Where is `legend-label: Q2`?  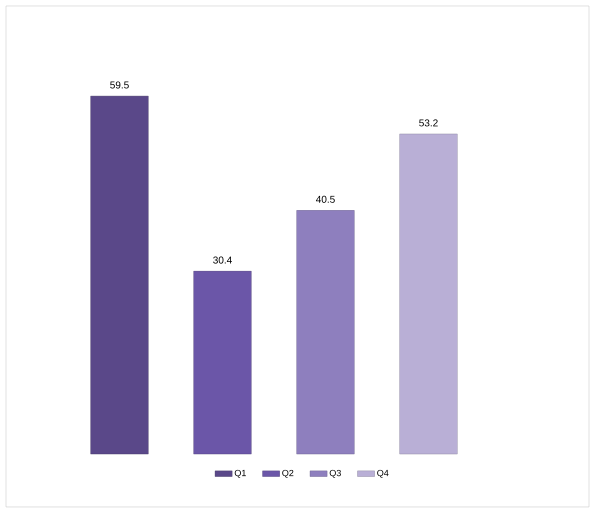 legend-label: Q2 is located at coordinates (288, 474).